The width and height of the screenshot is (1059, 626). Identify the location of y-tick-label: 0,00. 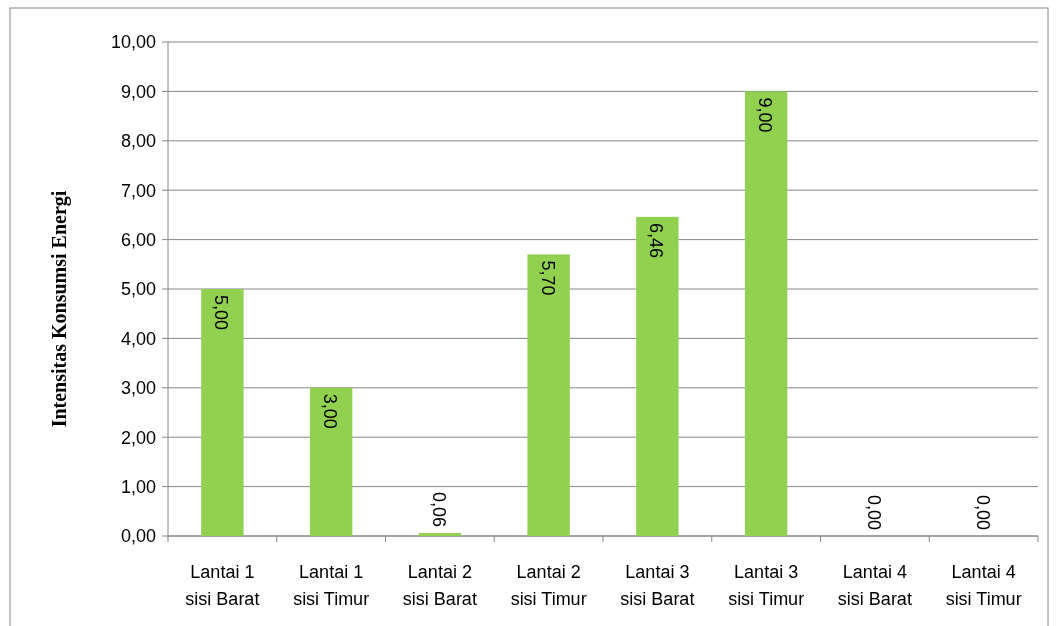
(138, 536).